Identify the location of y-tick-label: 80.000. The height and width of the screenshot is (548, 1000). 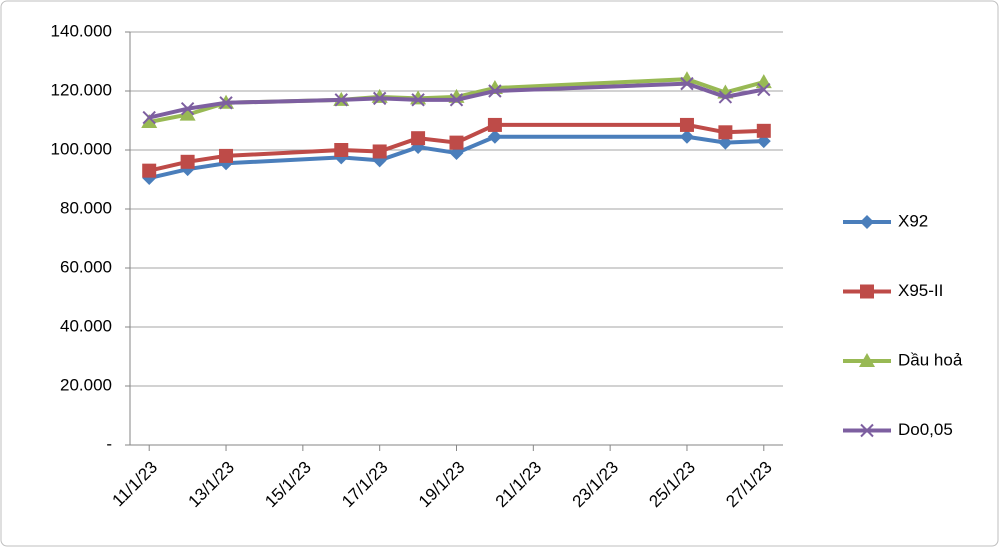
(86, 207).